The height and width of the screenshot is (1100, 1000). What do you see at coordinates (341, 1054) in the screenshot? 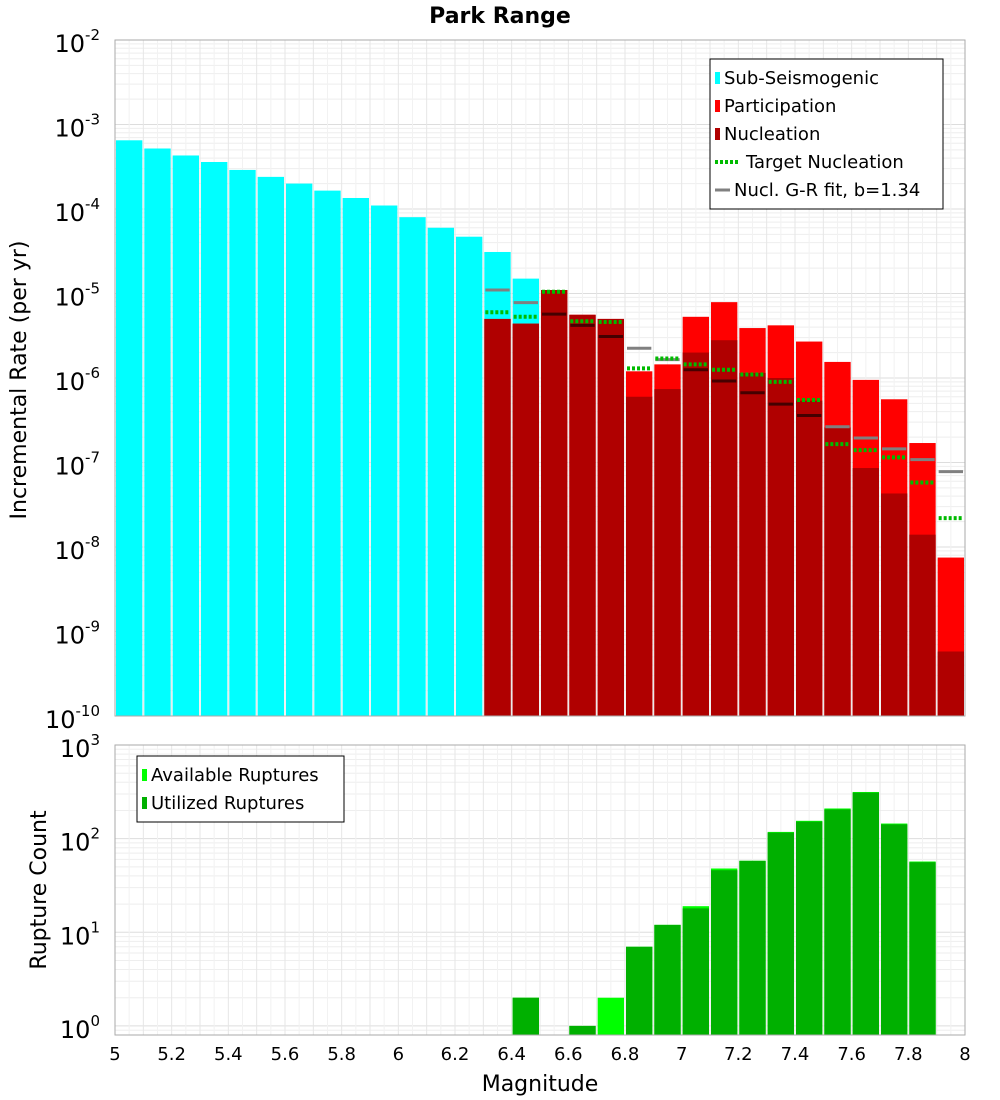
I see `x-tick-label: 5.8` at bounding box center [341, 1054].